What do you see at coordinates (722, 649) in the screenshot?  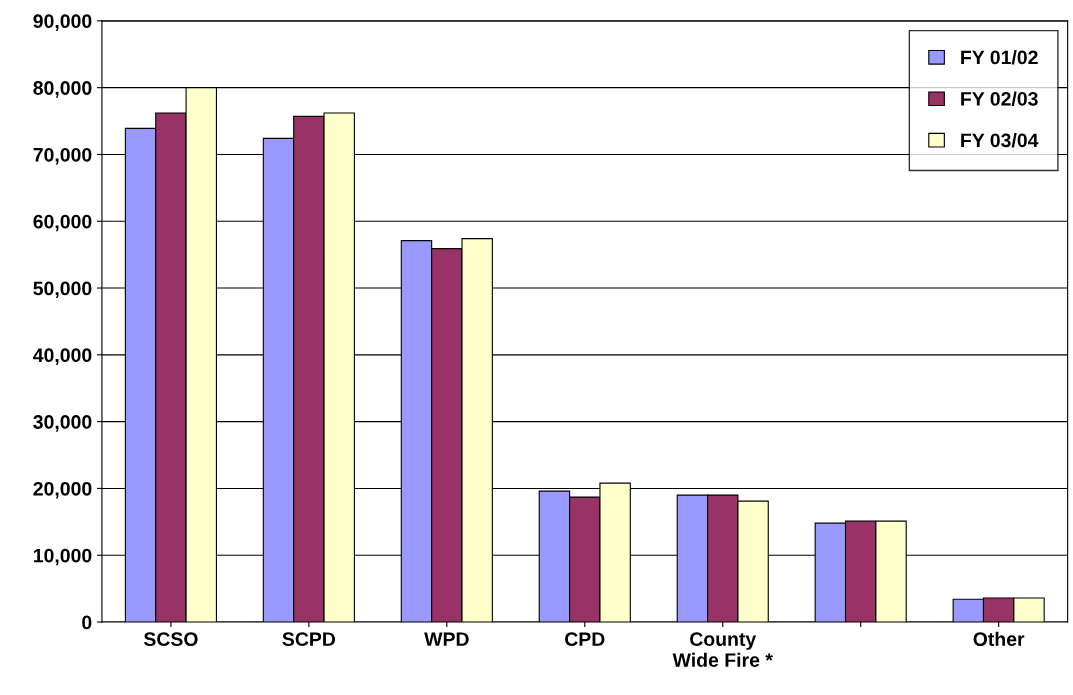 I see `x-tick-label: County Wide Fire *` at bounding box center [722, 649].